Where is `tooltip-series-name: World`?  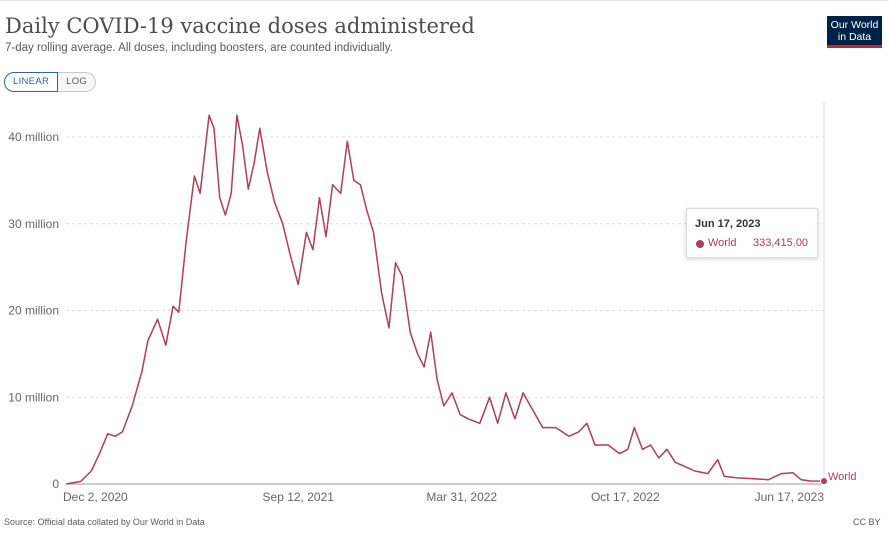 tooltip-series-name: World is located at coordinates (722, 243).